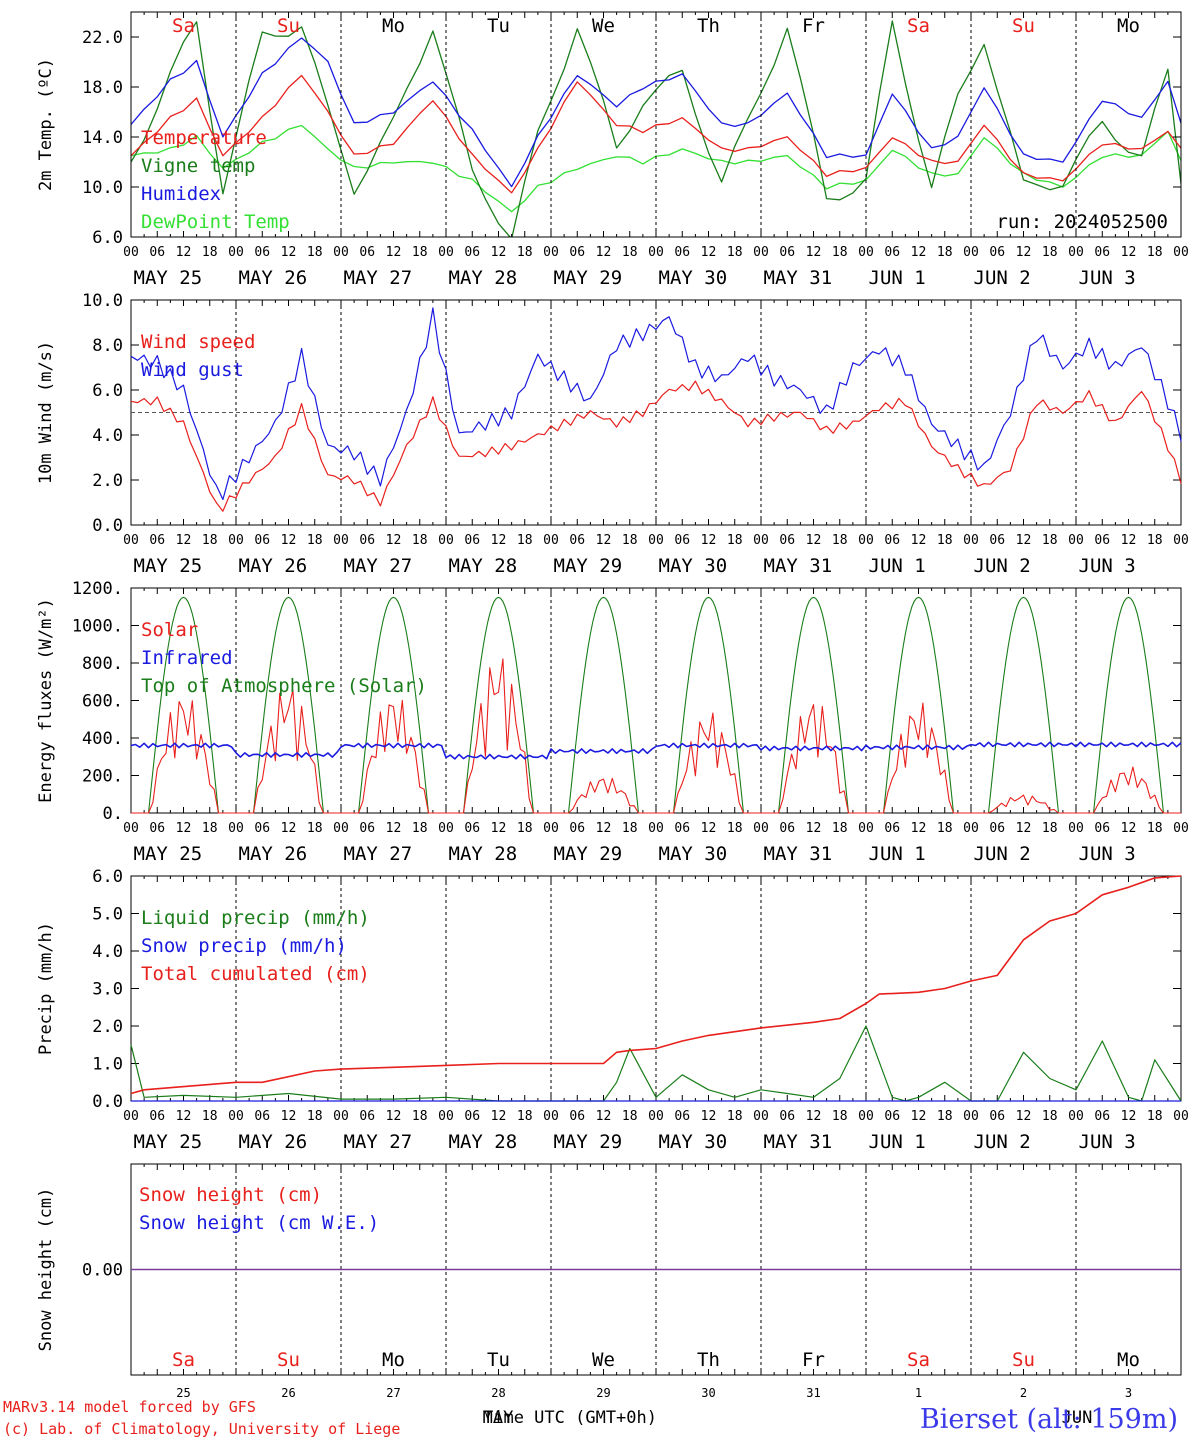  What do you see at coordinates (102, 1271) in the screenshot?
I see `y-tick-label: 0.00` at bounding box center [102, 1271].